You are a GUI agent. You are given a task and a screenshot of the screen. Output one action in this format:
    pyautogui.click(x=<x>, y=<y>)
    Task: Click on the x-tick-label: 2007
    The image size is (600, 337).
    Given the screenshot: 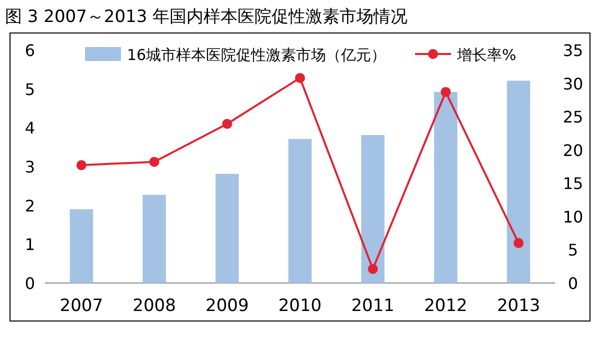 What is the action you would take?
    pyautogui.click(x=82, y=306)
    